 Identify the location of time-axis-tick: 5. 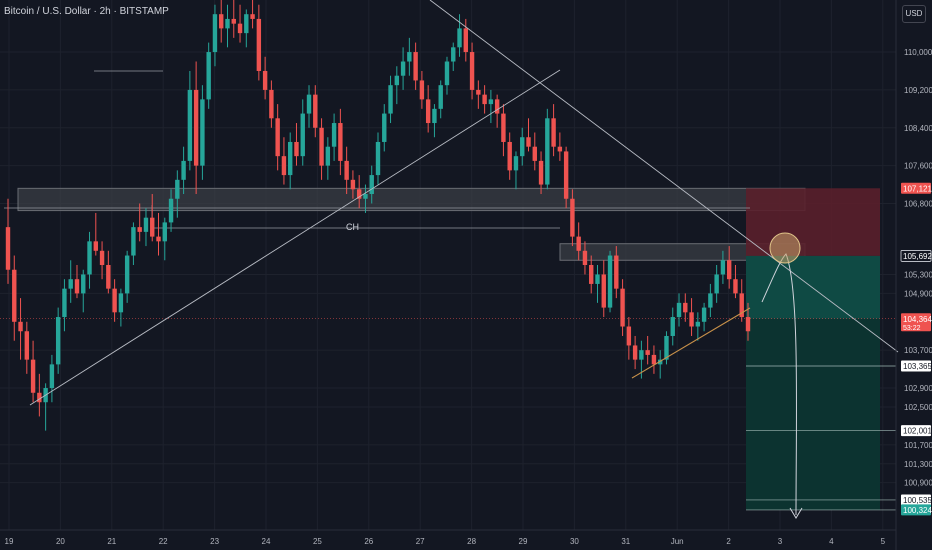
(883, 541).